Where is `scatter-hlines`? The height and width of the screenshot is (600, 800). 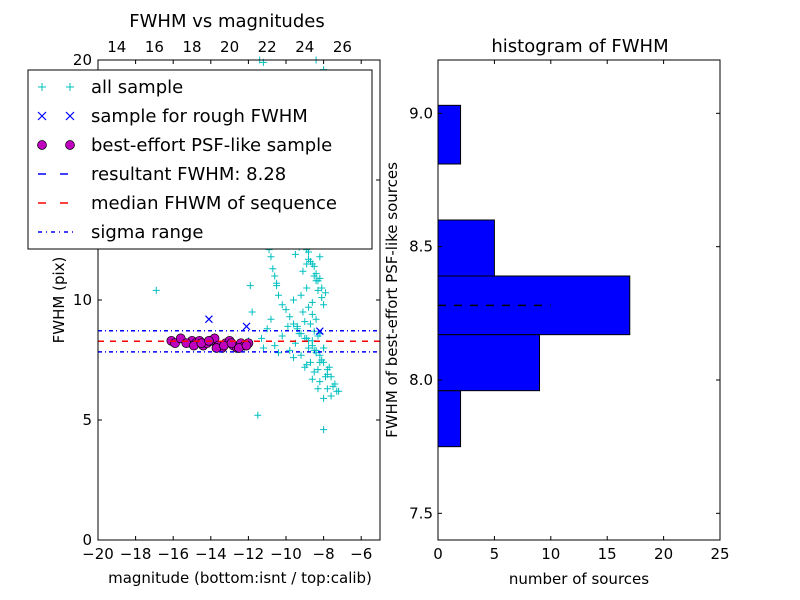 scatter-hlines is located at coordinates (239, 341).